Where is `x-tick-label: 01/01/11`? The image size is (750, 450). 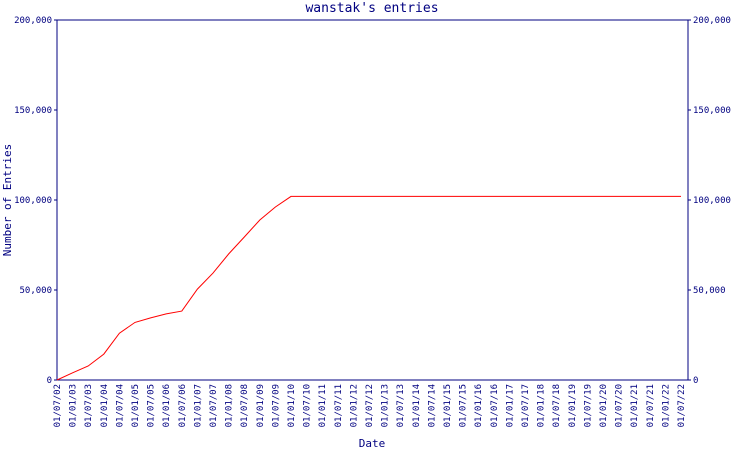
x-tick-label: 01/01/11 is located at coordinates (323, 405).